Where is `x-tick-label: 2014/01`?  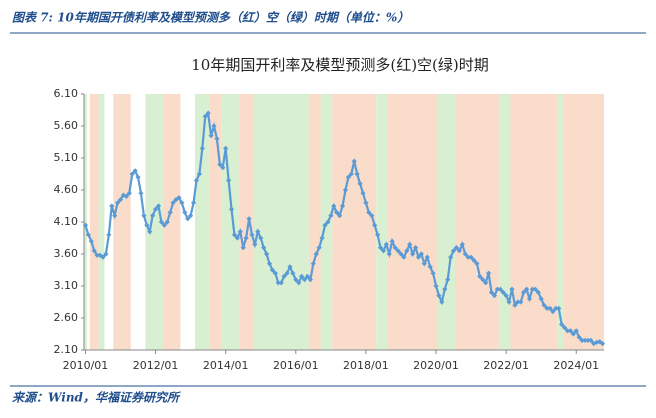 x-tick-label: 2014/01 is located at coordinates (226, 365).